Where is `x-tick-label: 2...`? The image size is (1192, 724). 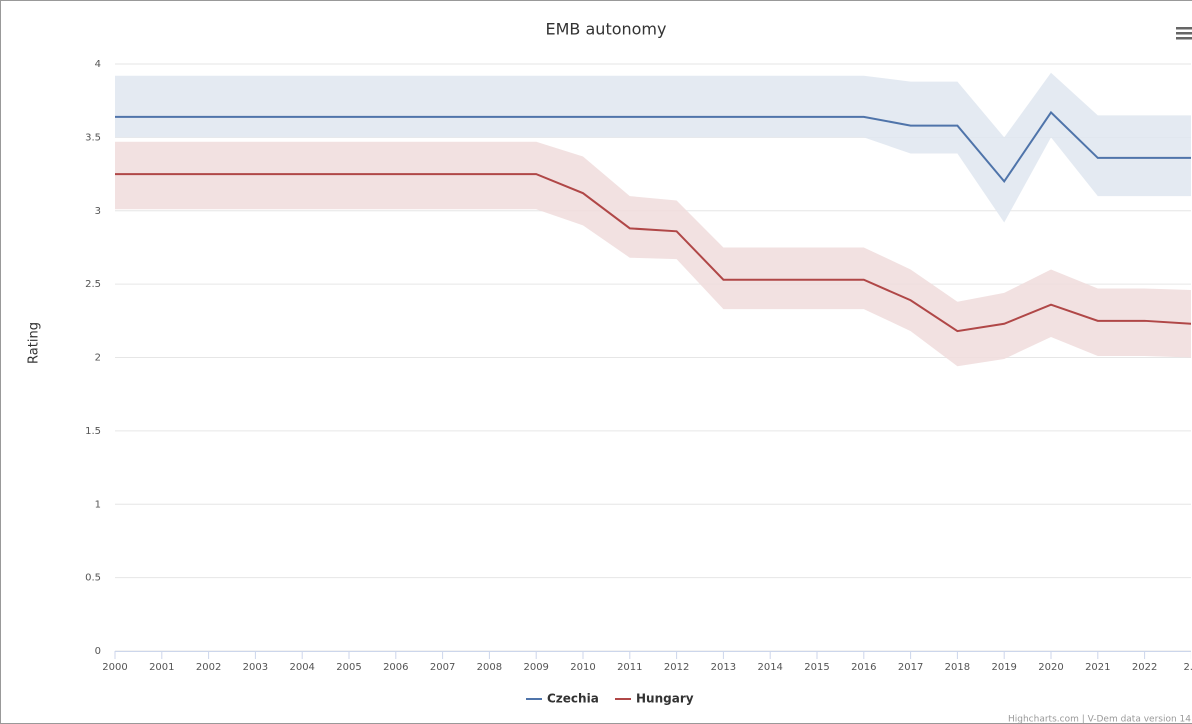
x-tick-label: 2... is located at coordinates (1187, 667).